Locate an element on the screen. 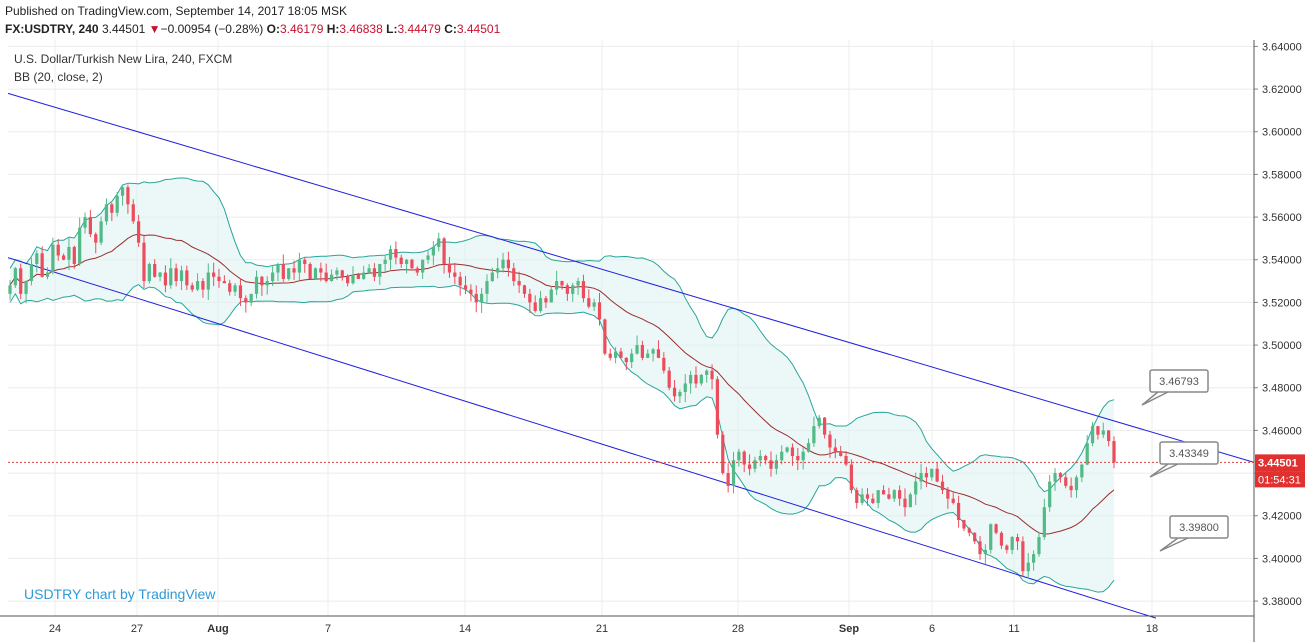 This screenshot has height=642, width=1314. x-tick-label: 21 is located at coordinates (602, 629).